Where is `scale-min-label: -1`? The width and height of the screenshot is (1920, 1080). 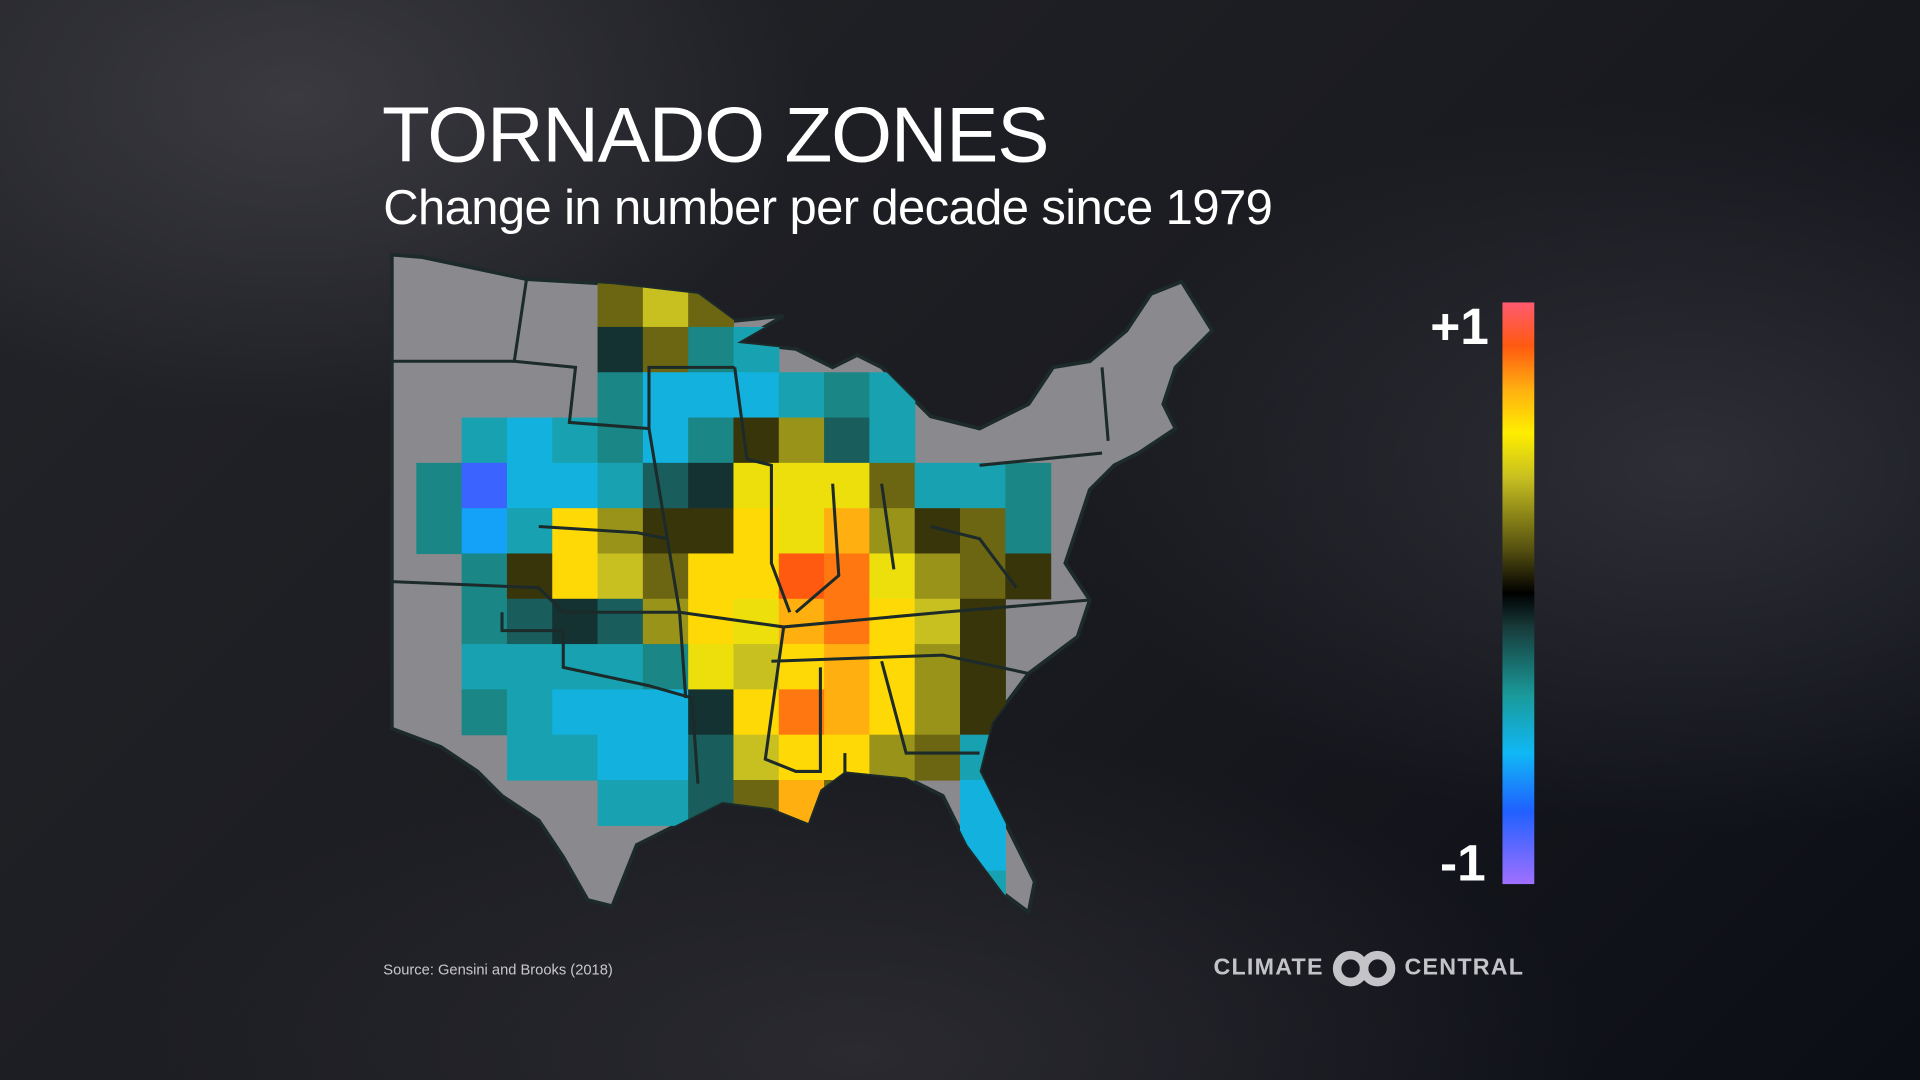 scale-min-label: -1 is located at coordinates (1463, 862).